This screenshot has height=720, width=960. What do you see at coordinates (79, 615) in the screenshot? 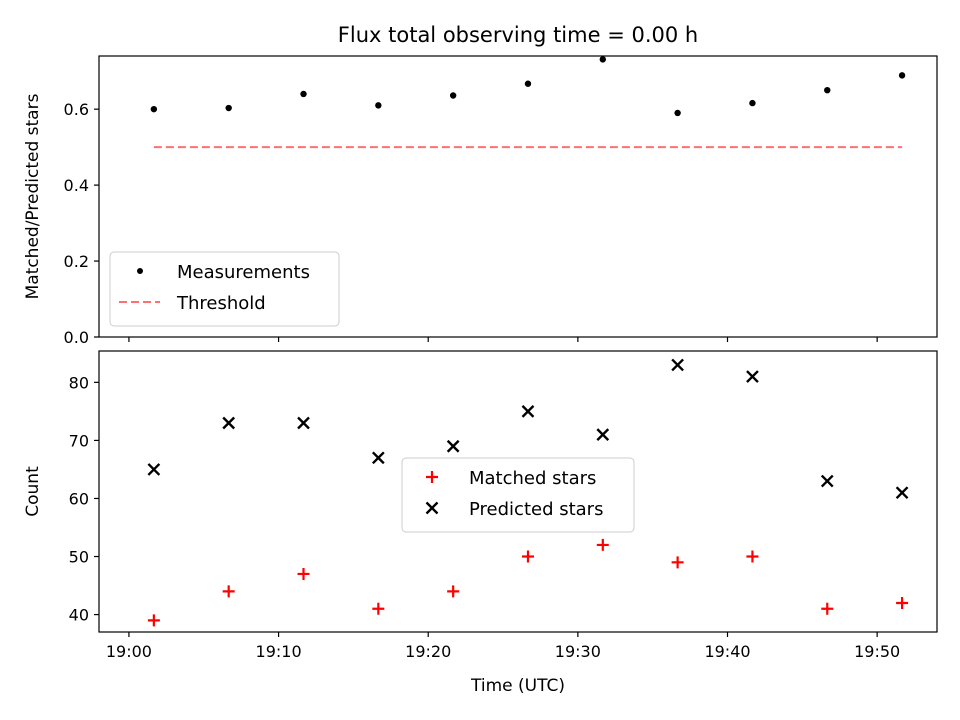
I see `y-tick-label: 40` at bounding box center [79, 615].